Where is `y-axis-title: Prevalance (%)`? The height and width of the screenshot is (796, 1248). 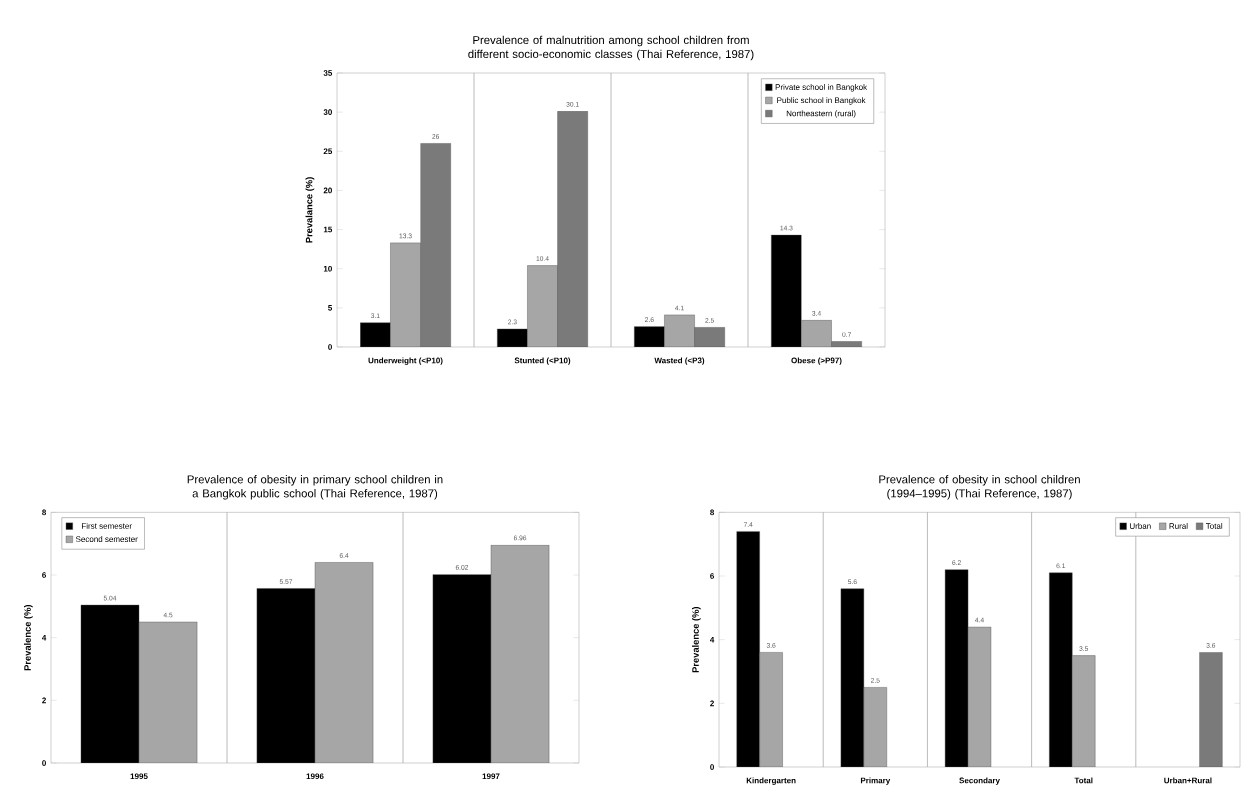 y-axis-title: Prevalance (%) is located at coordinates (310, 210).